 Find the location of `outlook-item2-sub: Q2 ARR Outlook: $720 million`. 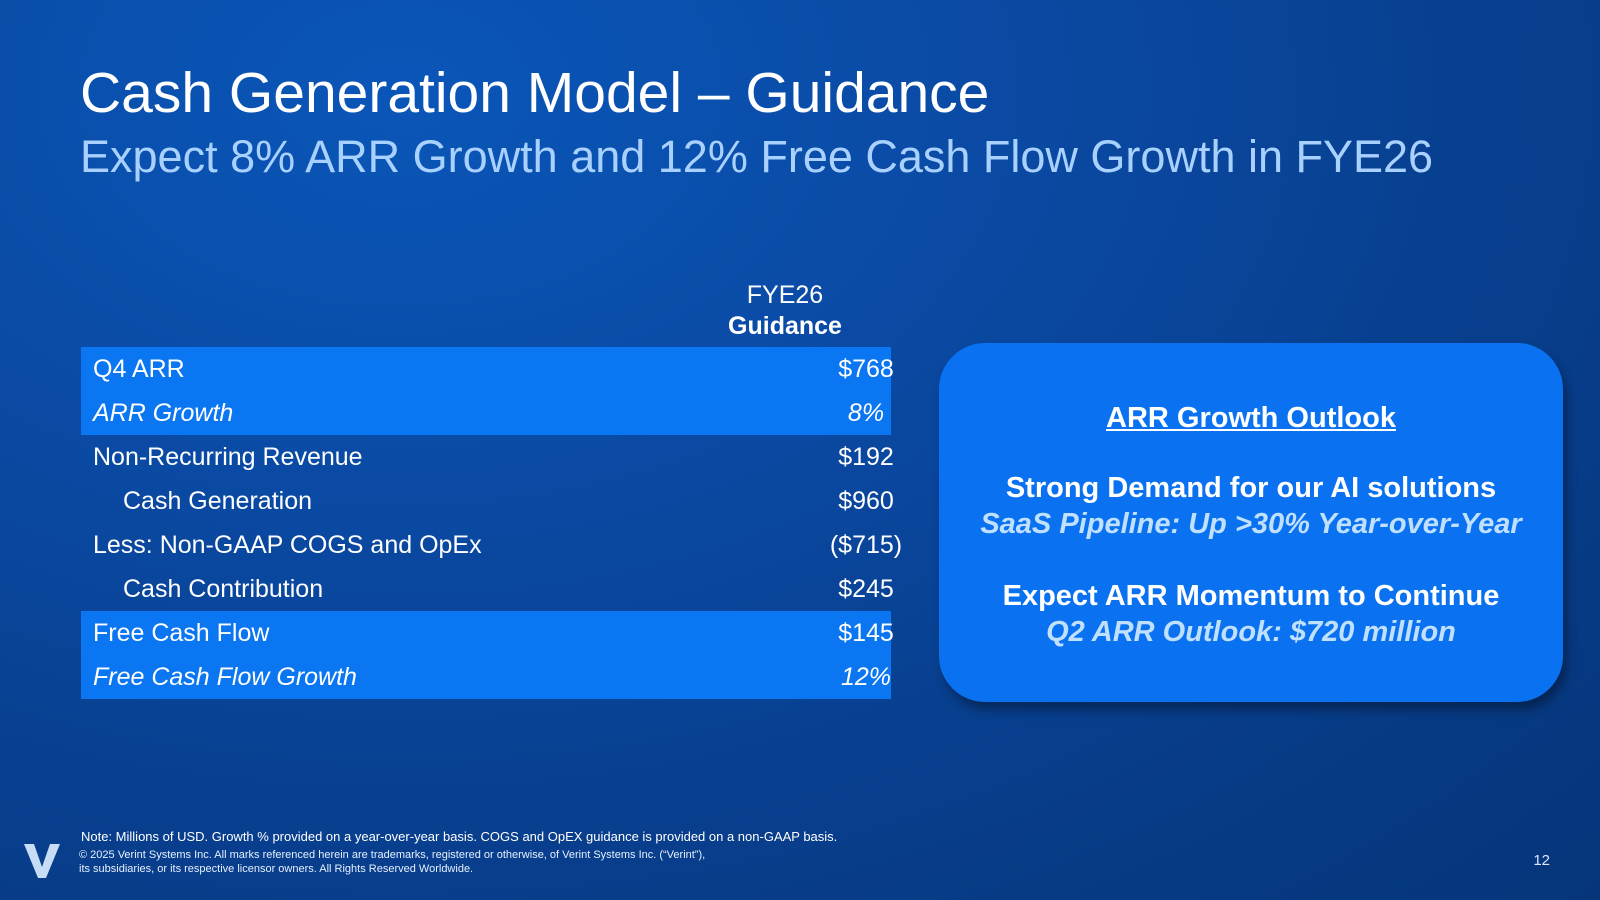

outlook-item2-sub: Q2 ARR Outlook: $720 million is located at coordinates (1251, 632).